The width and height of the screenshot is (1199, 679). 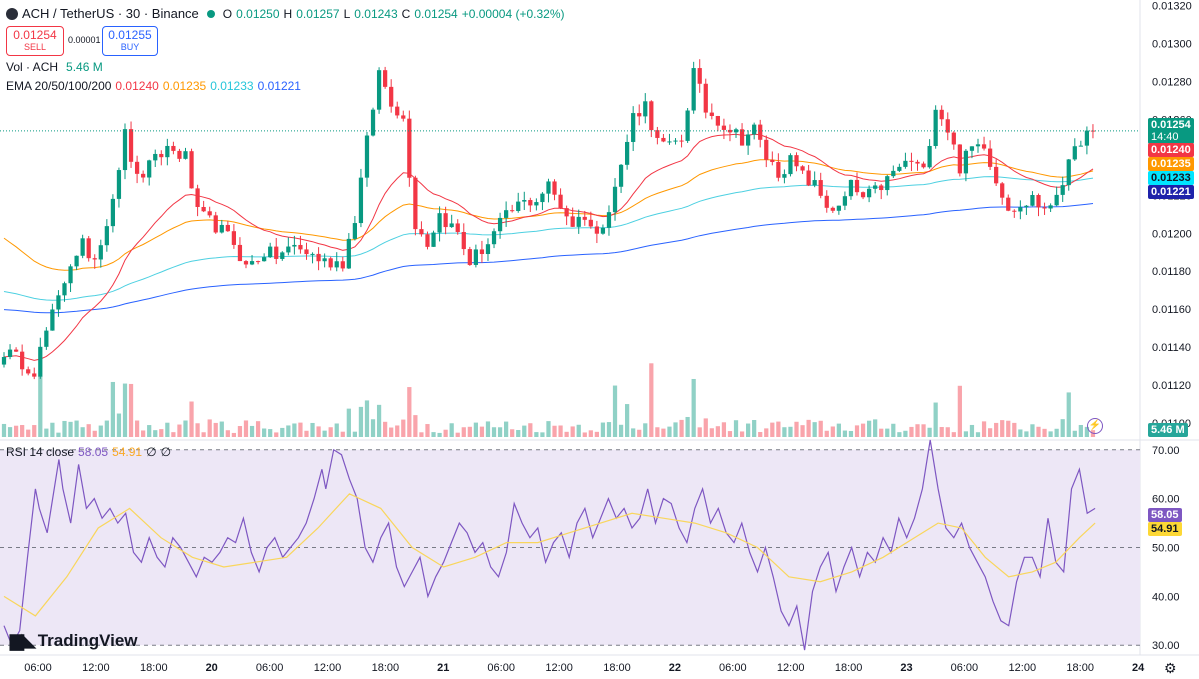 What do you see at coordinates (1166, 597) in the screenshot?
I see `rsi-tick-label: 40.00` at bounding box center [1166, 597].